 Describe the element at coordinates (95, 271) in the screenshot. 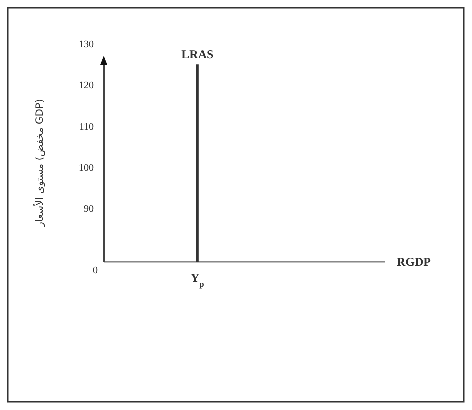

I see `text: 0` at that location.